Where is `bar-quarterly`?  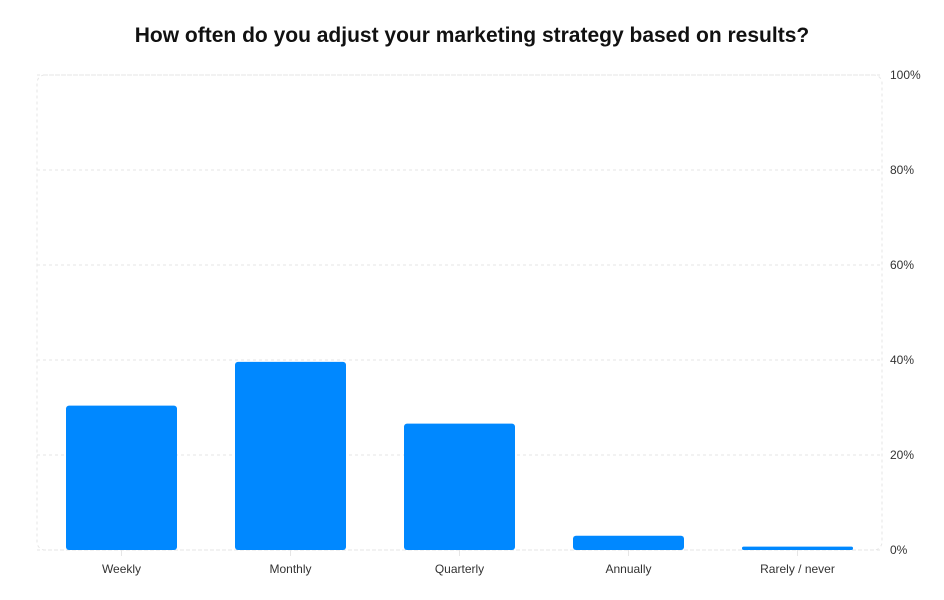 bar-quarterly is located at coordinates (459, 486).